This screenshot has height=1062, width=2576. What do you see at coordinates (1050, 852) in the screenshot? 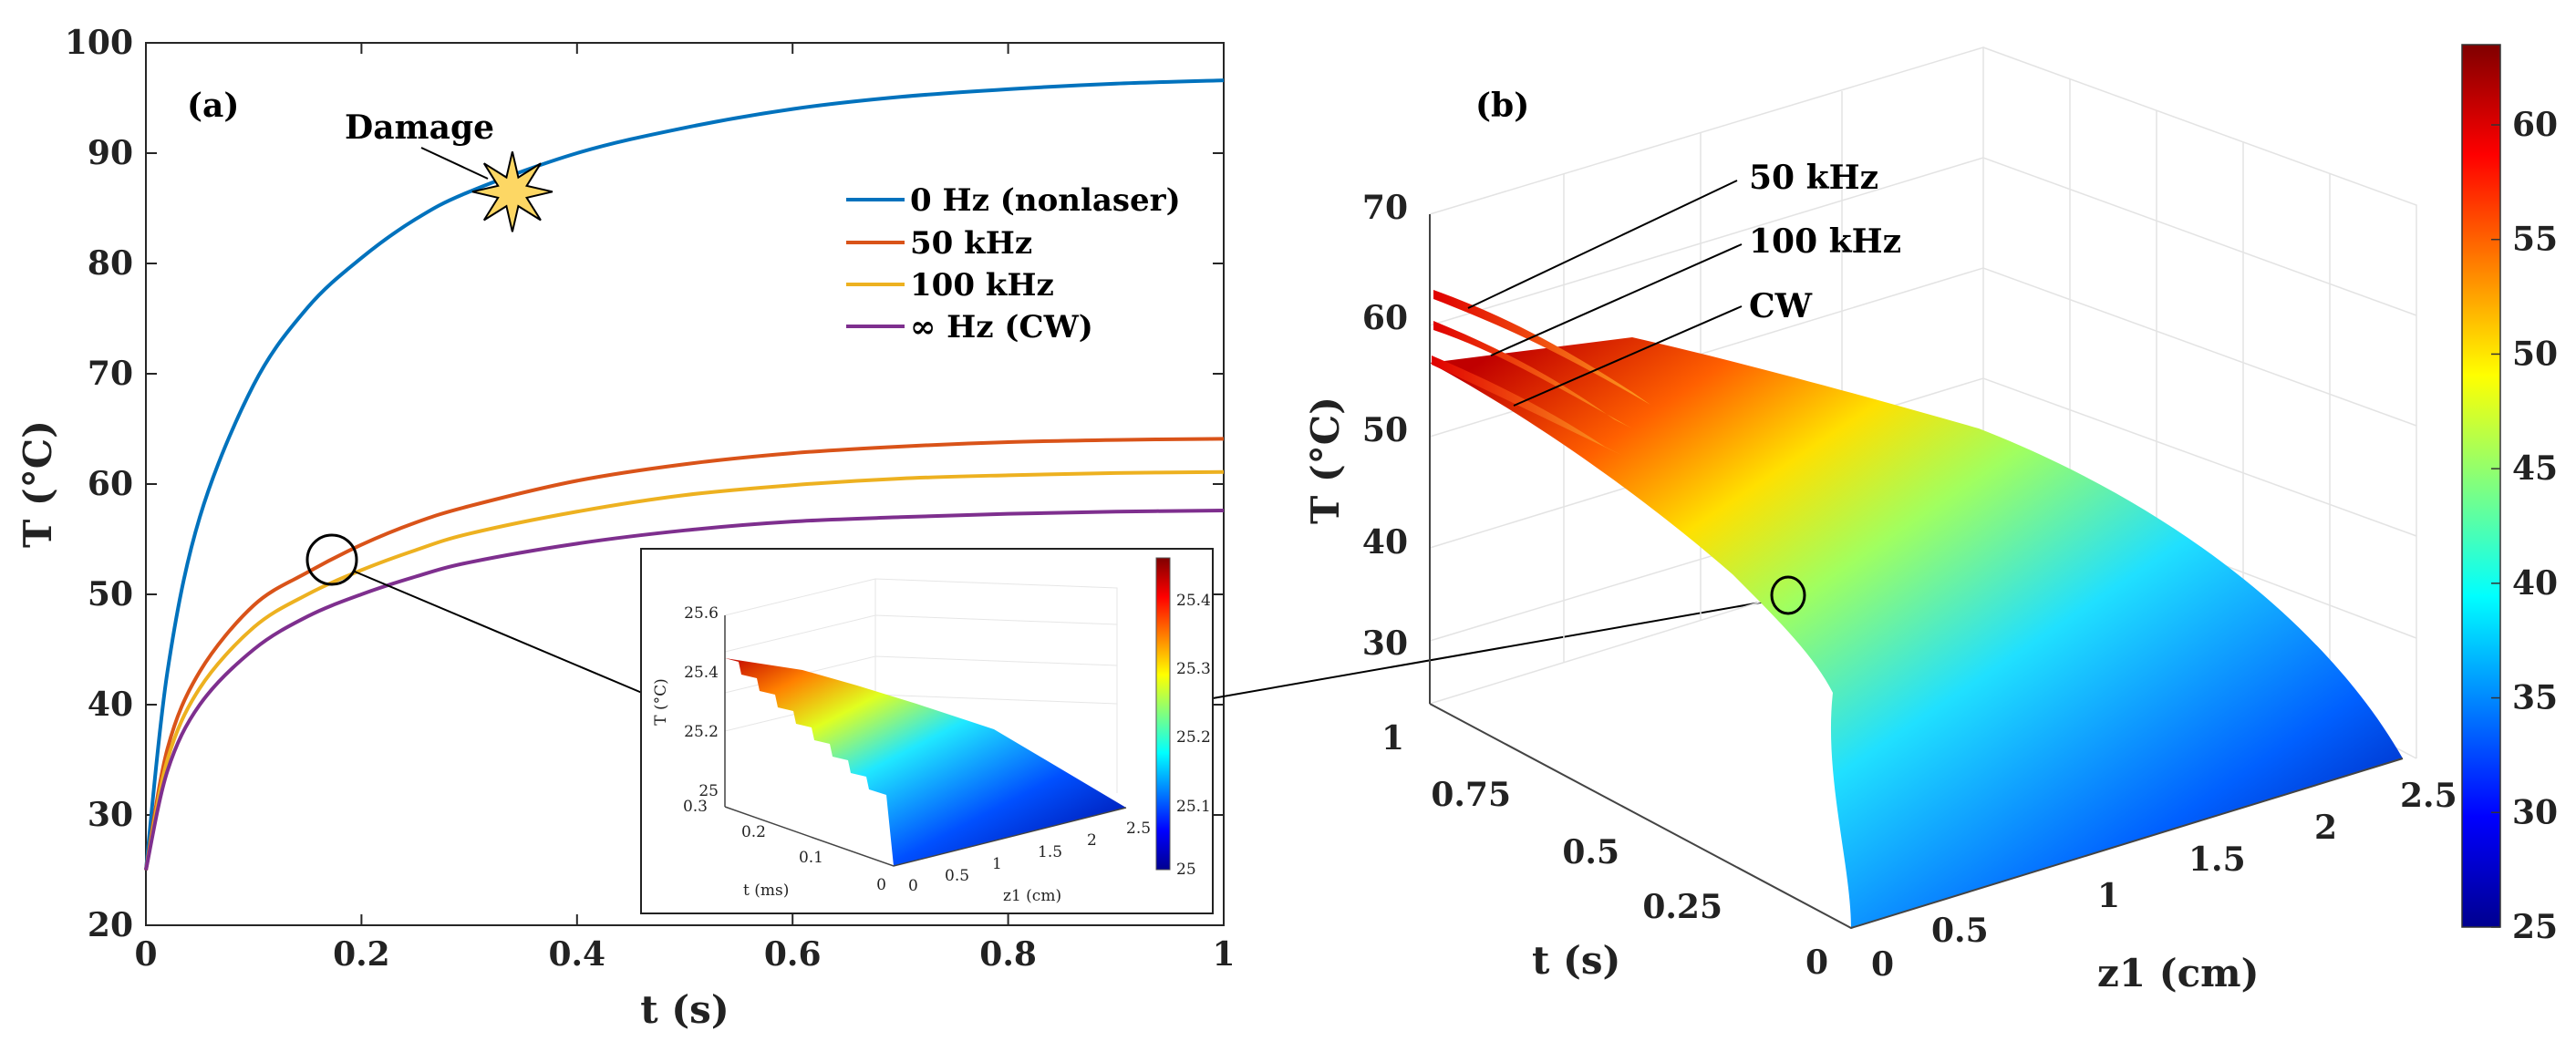
I see `inset-xtick-3: 1.5` at bounding box center [1050, 852].